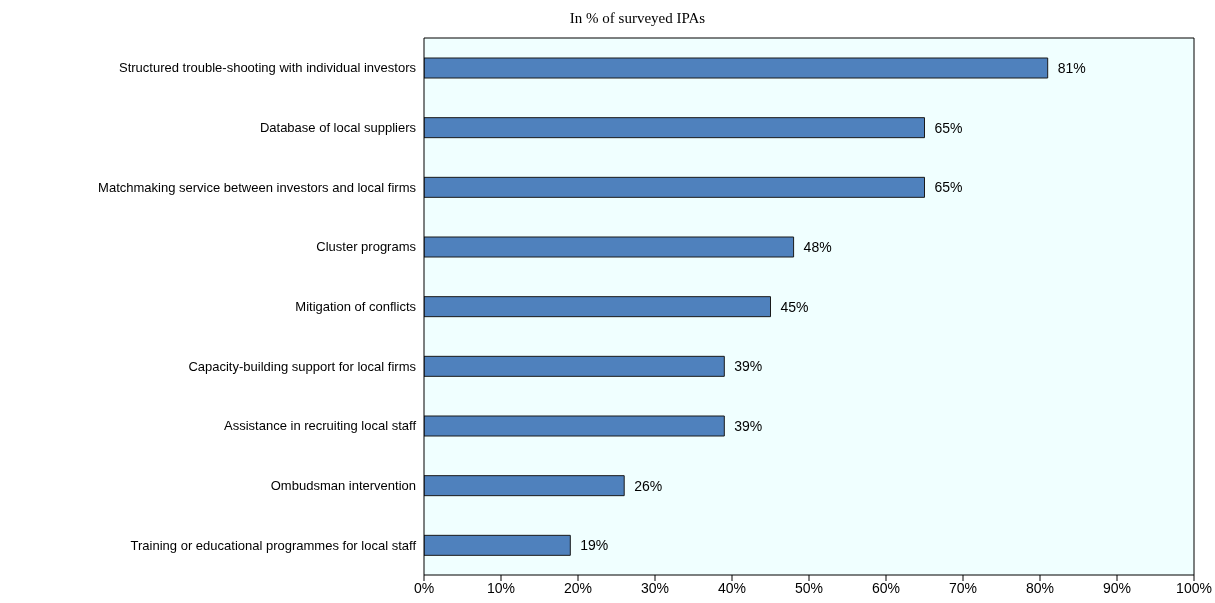 The image size is (1215, 603). What do you see at coordinates (1071, 67) in the screenshot?
I see `data-label: 81%` at bounding box center [1071, 67].